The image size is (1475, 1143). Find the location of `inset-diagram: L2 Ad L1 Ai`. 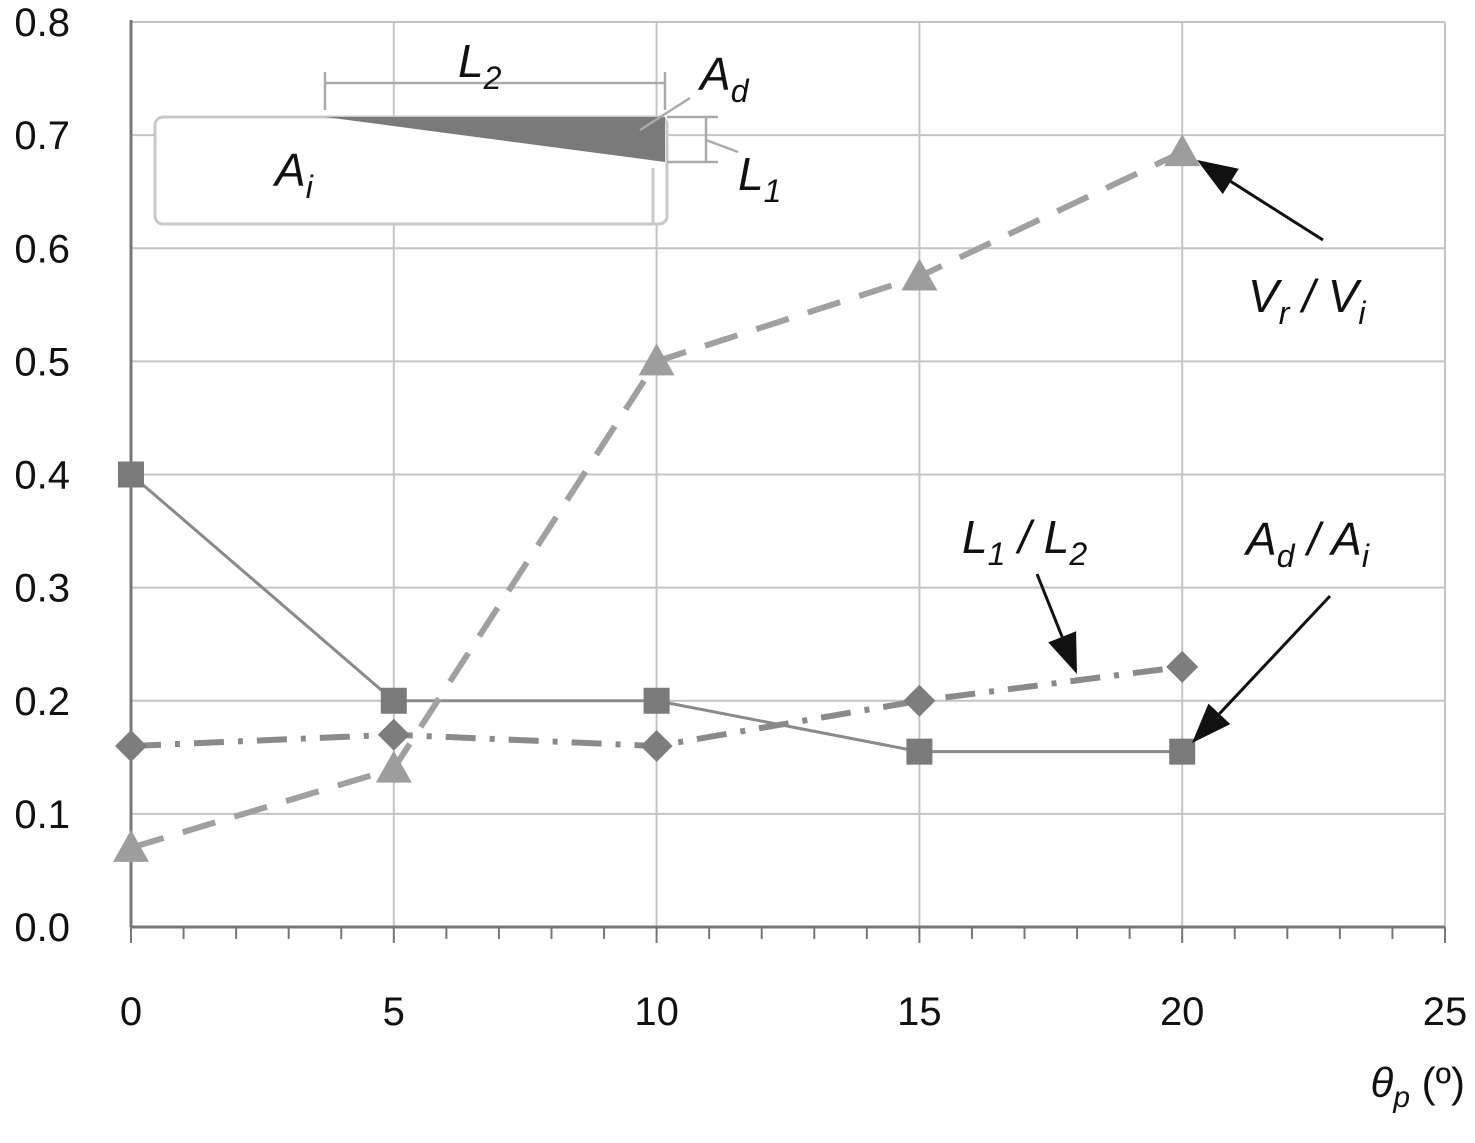

inset-diagram: L2 Ad L1 Ai is located at coordinates (467, 130).